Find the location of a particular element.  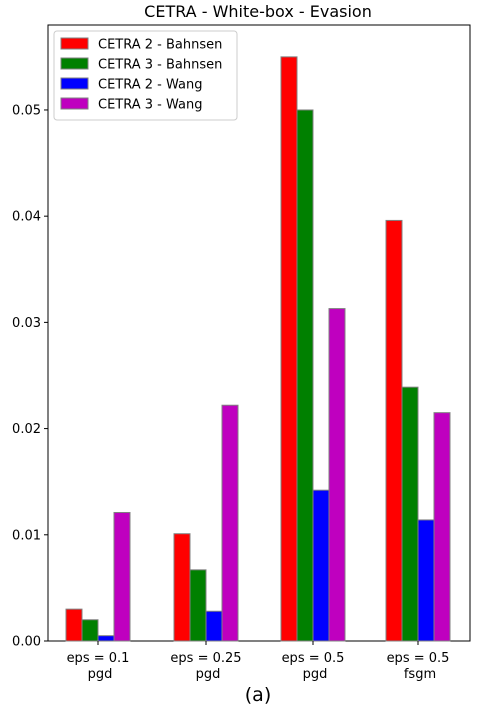

y-tick-label: 0.02 is located at coordinates (26, 429).